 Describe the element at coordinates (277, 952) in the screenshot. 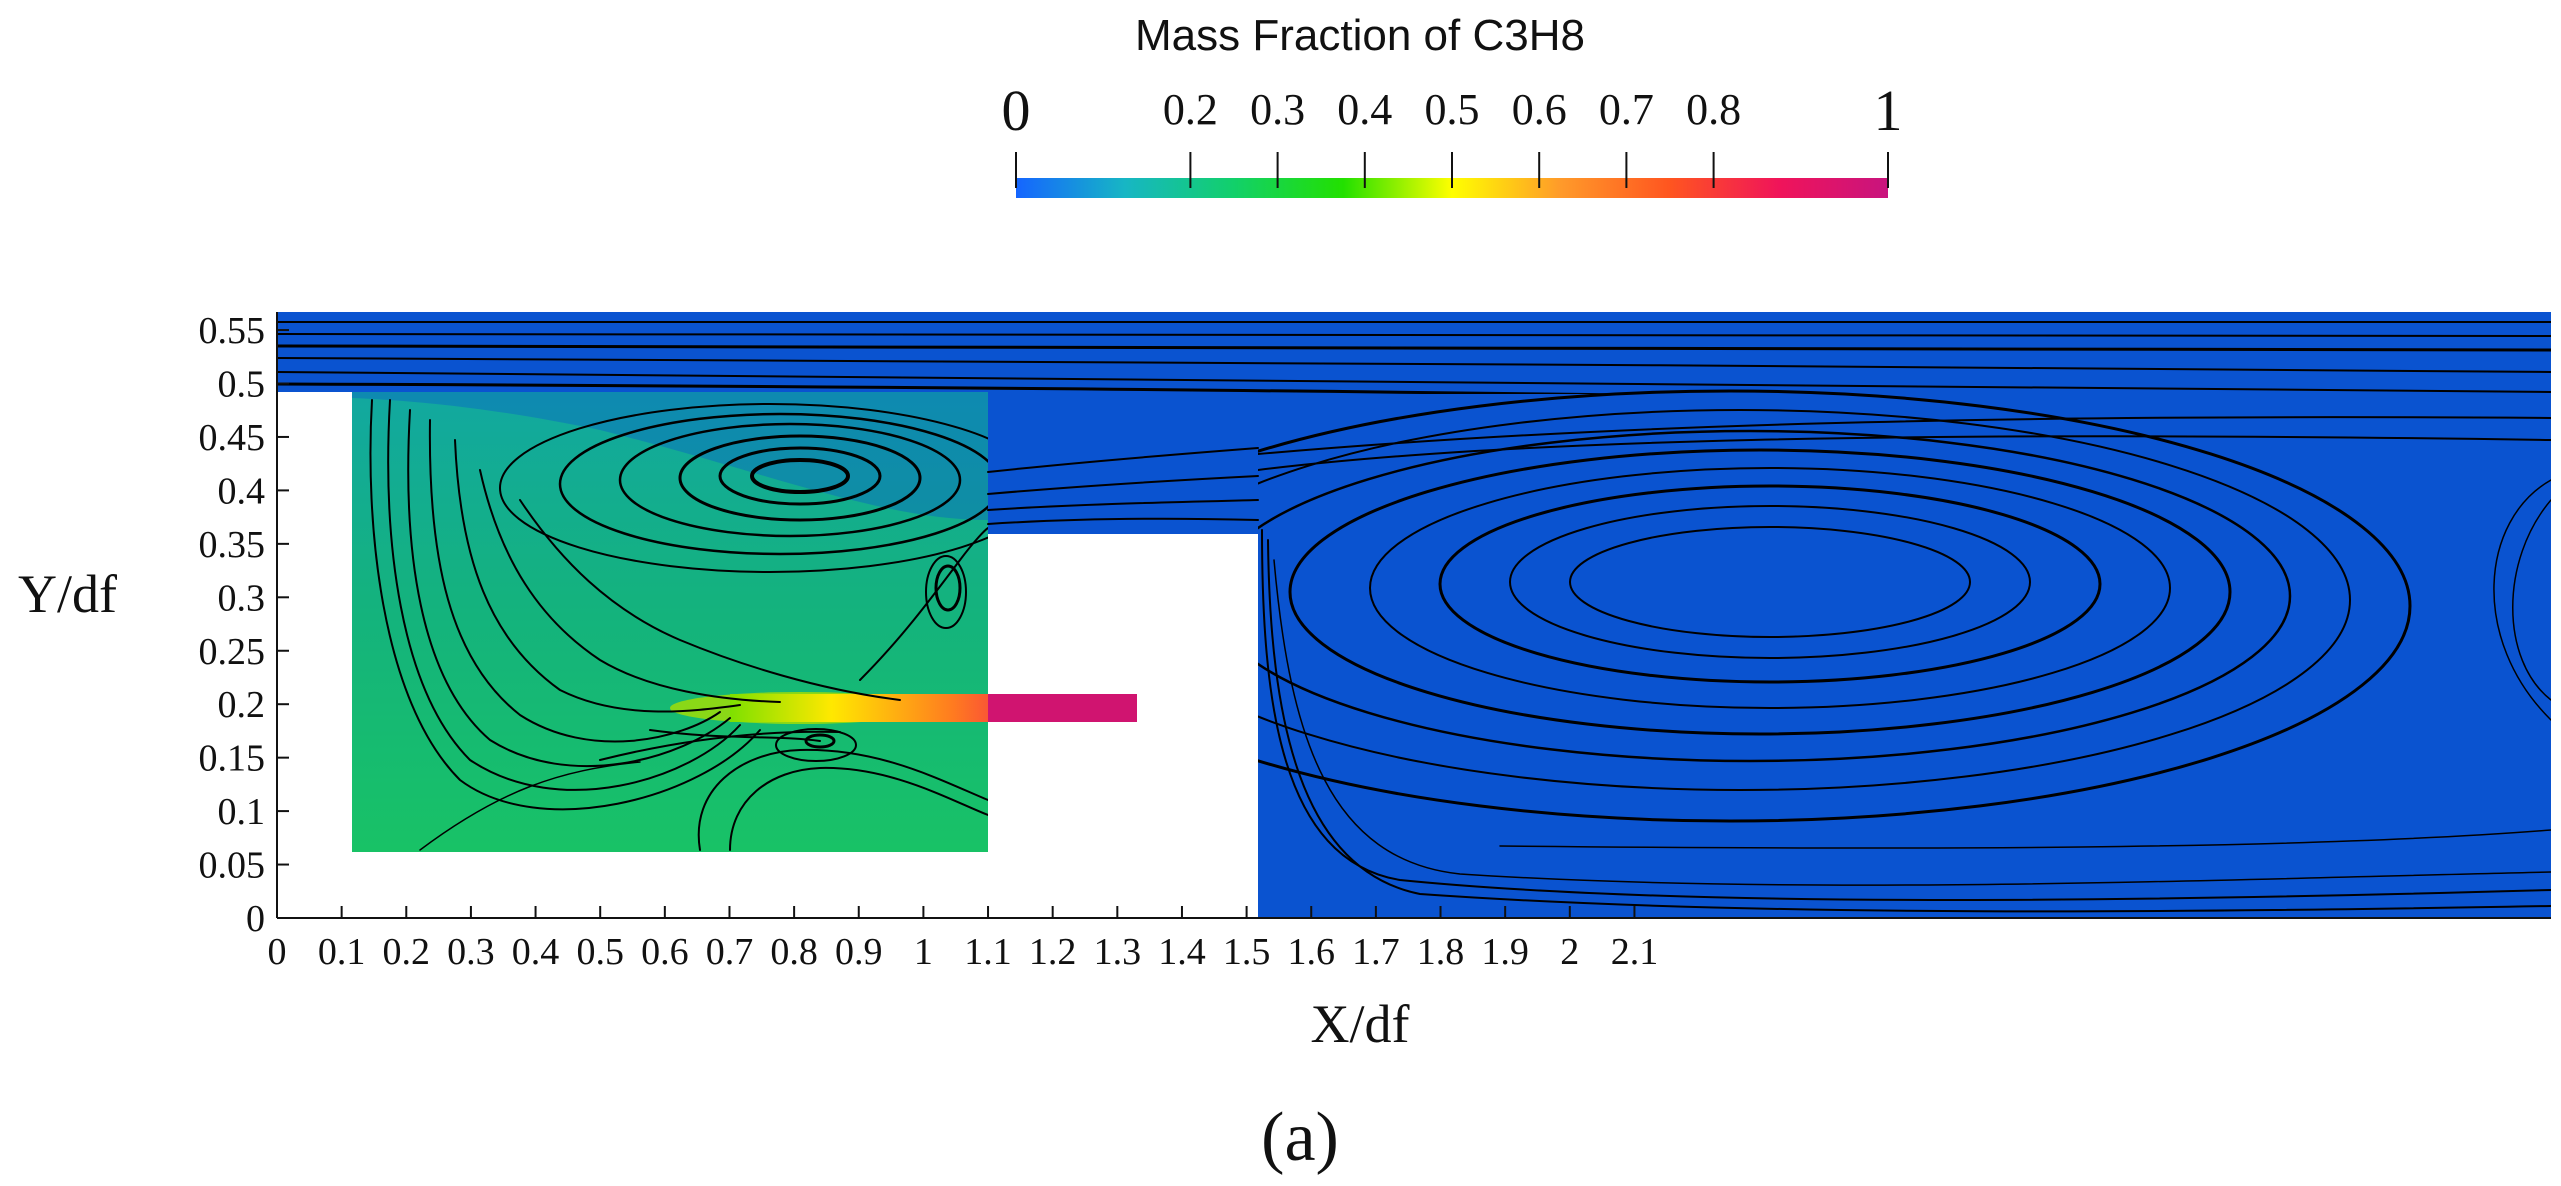

I see `x-tick-label: 0` at that location.